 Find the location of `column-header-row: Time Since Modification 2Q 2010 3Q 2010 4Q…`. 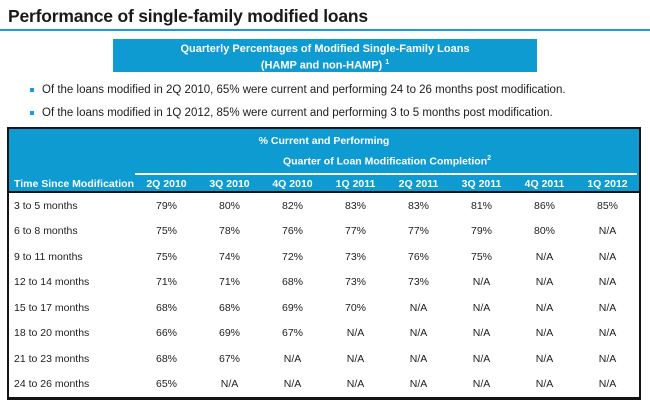

column-header-row: Time Since Modification 2Q 2010 3Q 2010 4Q… is located at coordinates (324, 184).